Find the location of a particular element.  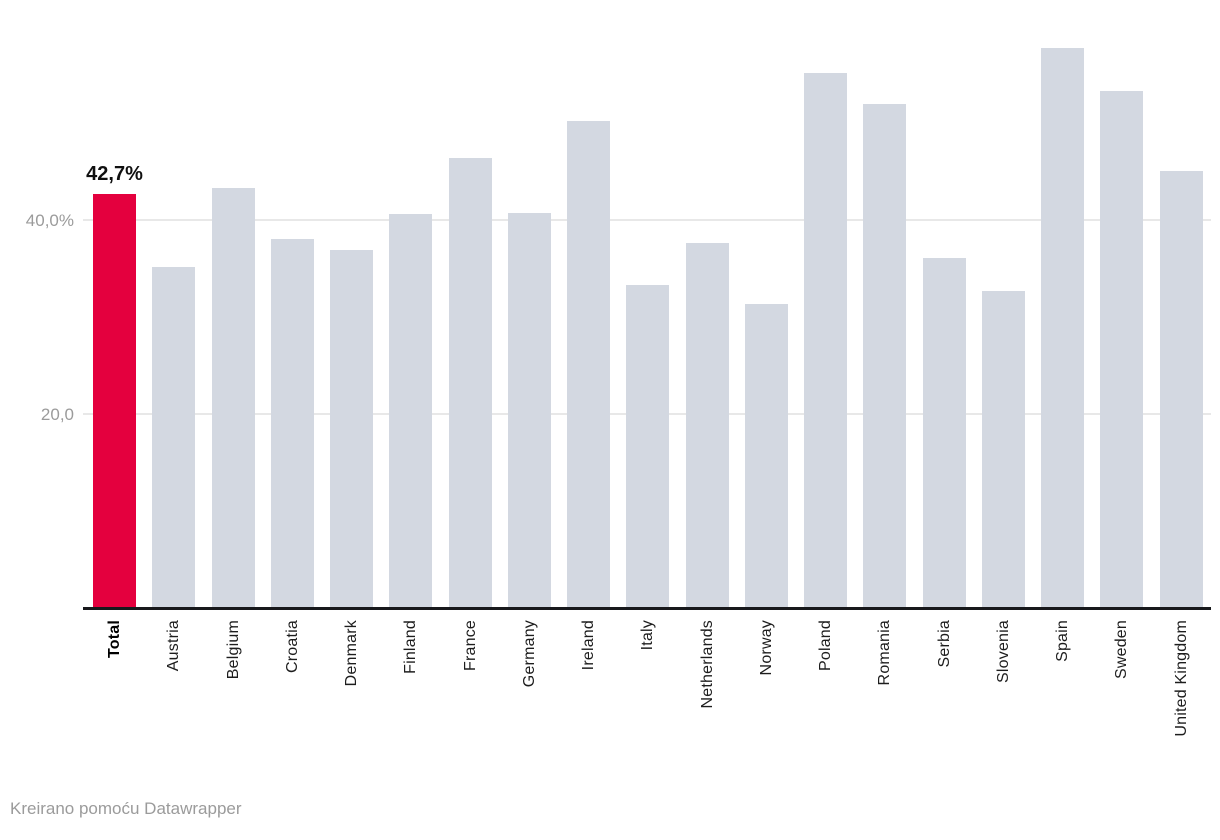

x-label-norway: Norway is located at coordinates (766, 648).